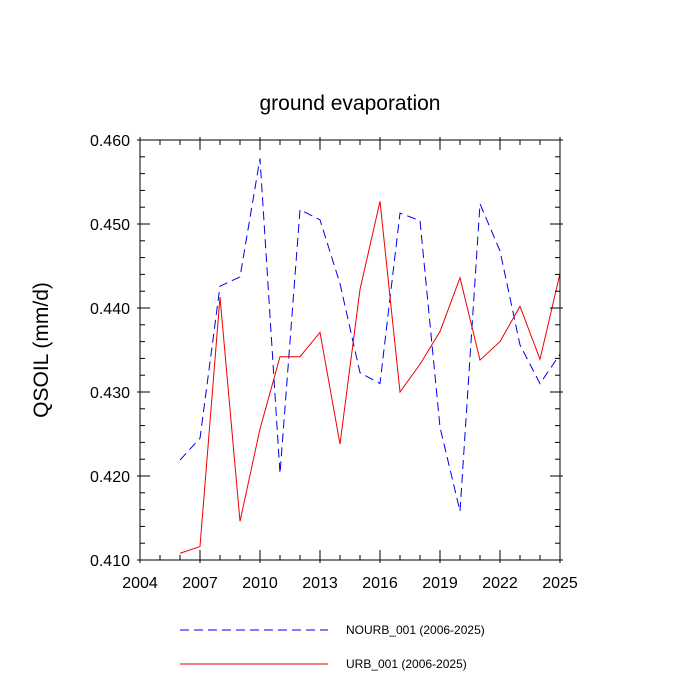 The height and width of the screenshot is (700, 700). Describe the element at coordinates (200, 583) in the screenshot. I see `x-tick-label: 2007` at that location.